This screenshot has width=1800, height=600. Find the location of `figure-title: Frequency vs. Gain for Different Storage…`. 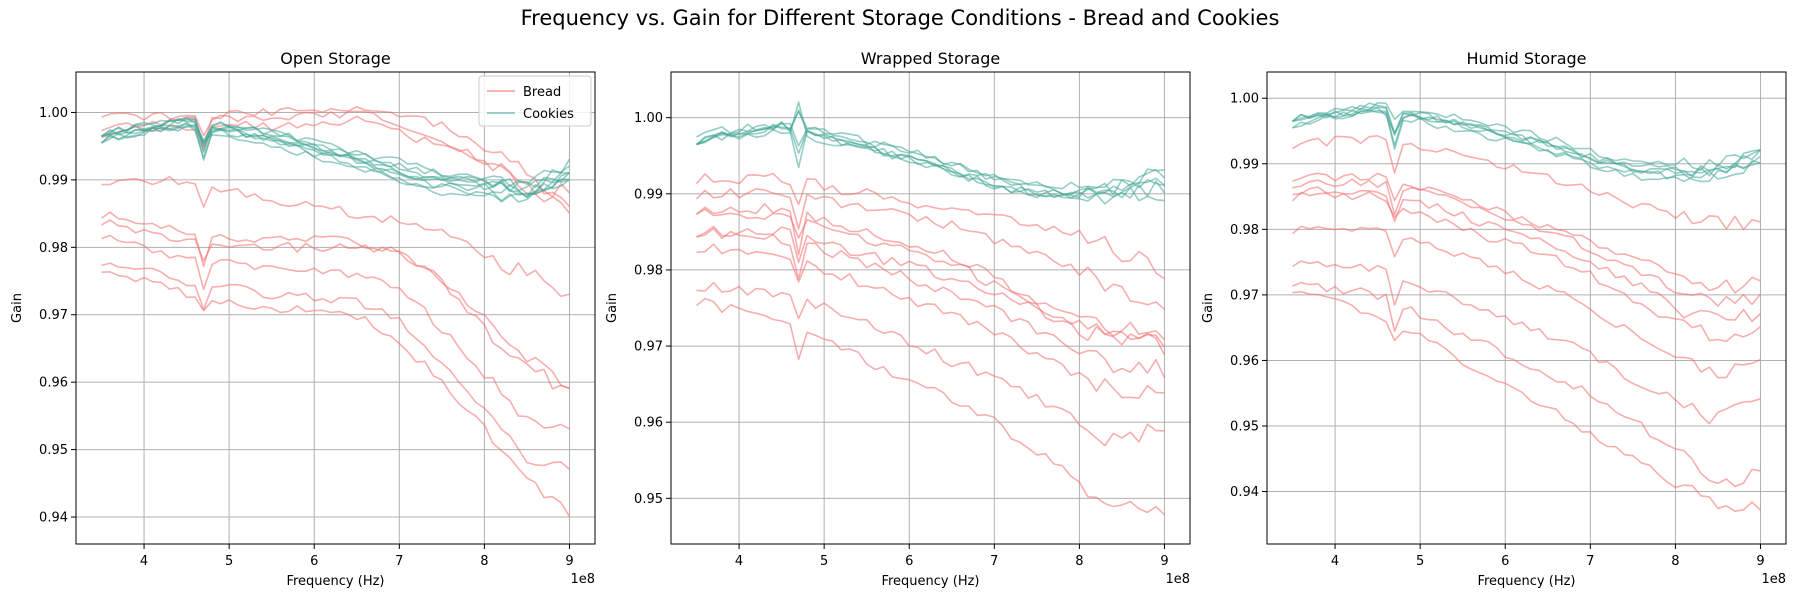

figure-title: Frequency vs. Gain for Different Storage… is located at coordinates (900, 18).